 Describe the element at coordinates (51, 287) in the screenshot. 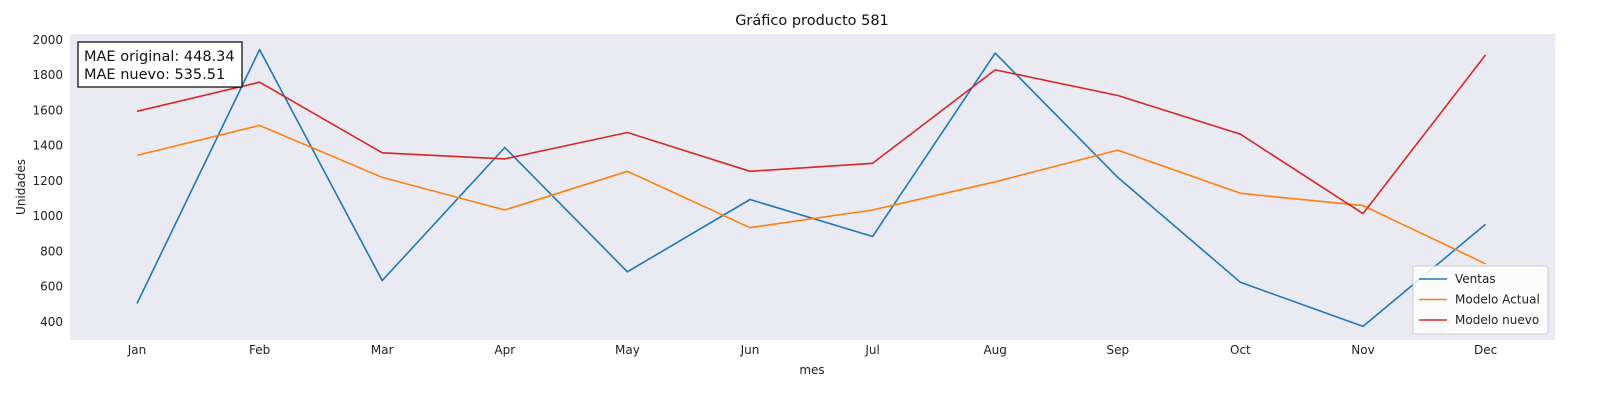

I see `y-tick-label: 600` at that location.